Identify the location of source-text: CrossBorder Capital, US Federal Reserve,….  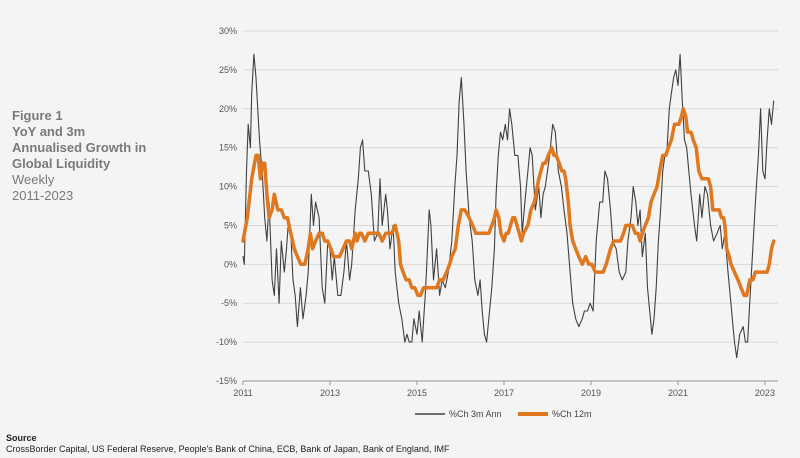
(228, 449).